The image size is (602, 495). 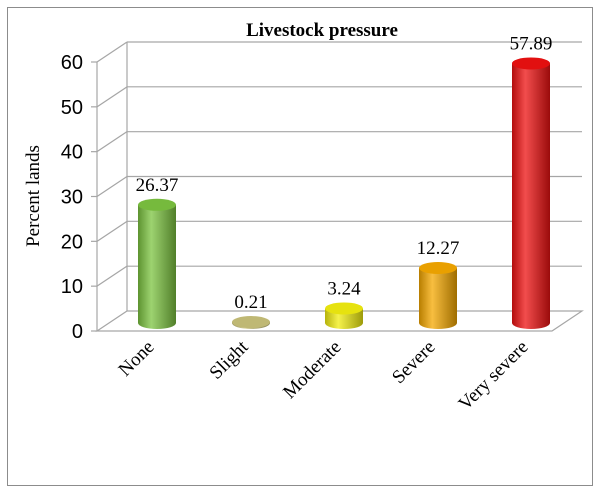 I want to click on bar-moderate, so click(x=344, y=315).